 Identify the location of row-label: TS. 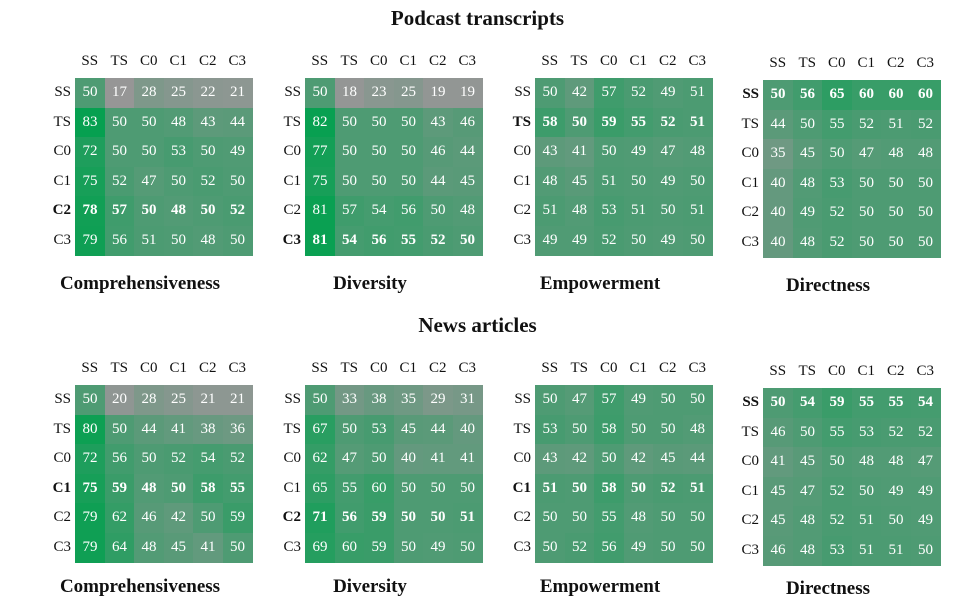
(750, 123).